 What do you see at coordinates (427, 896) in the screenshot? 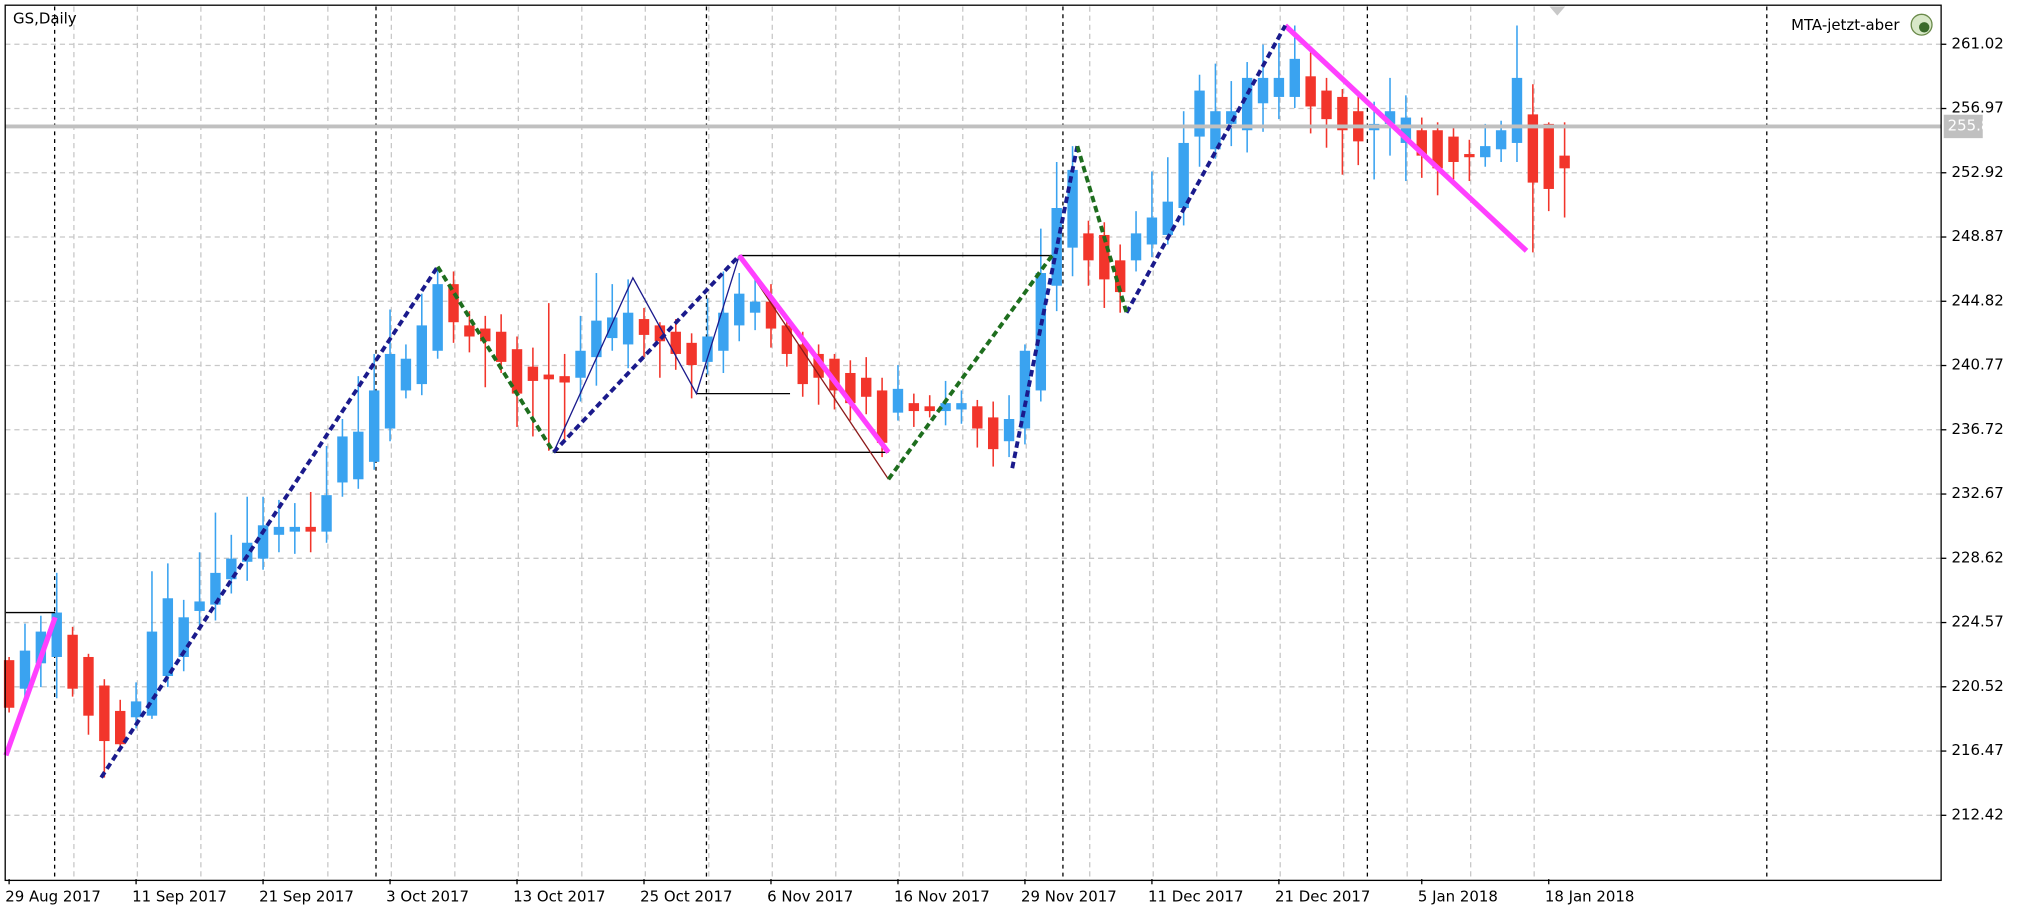
I see `x-tick-label: 3 Oct 2017` at bounding box center [427, 896].